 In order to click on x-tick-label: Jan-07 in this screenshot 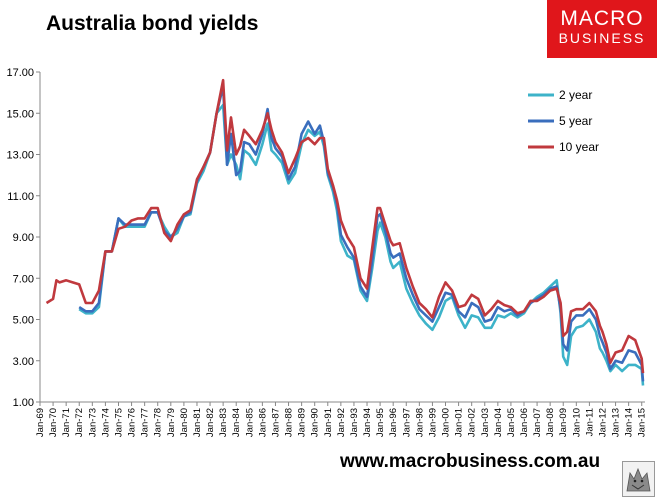, I will do `click(537, 422)`.